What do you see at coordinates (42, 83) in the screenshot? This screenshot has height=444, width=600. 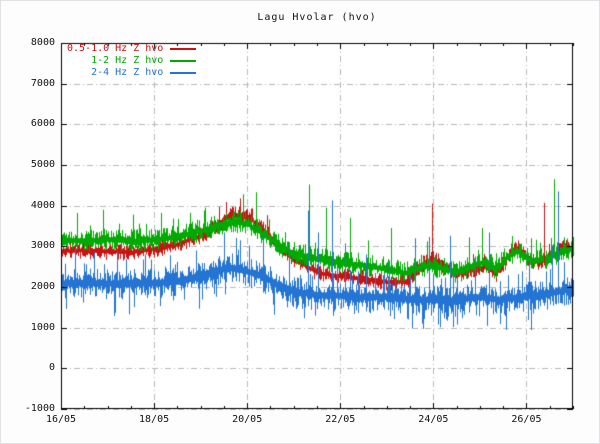 I see `y-tick-label: 7000` at bounding box center [42, 83].